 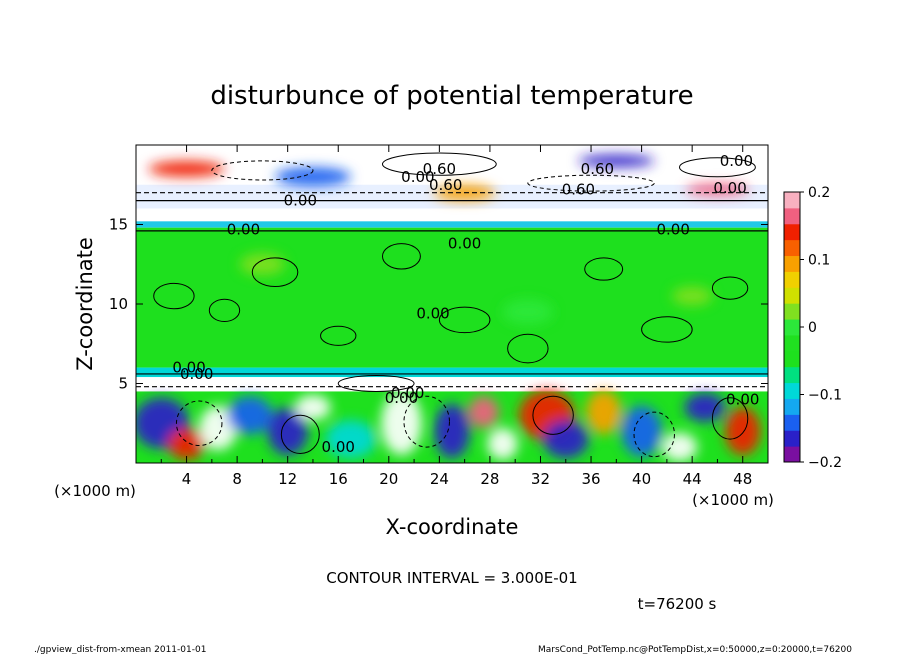 I want to click on x-tick-label-0: 4, so click(x=187, y=479).